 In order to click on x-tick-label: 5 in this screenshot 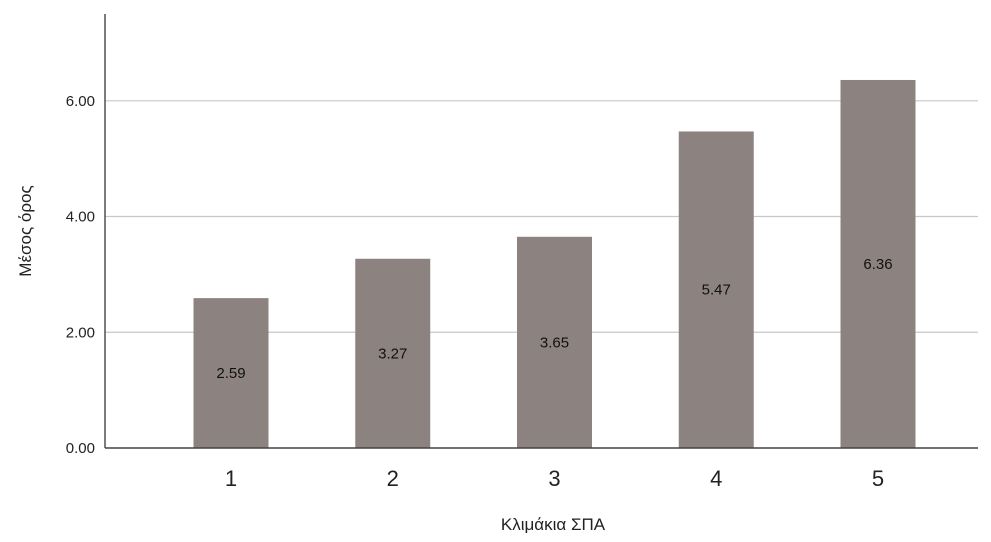, I will do `click(878, 478)`.